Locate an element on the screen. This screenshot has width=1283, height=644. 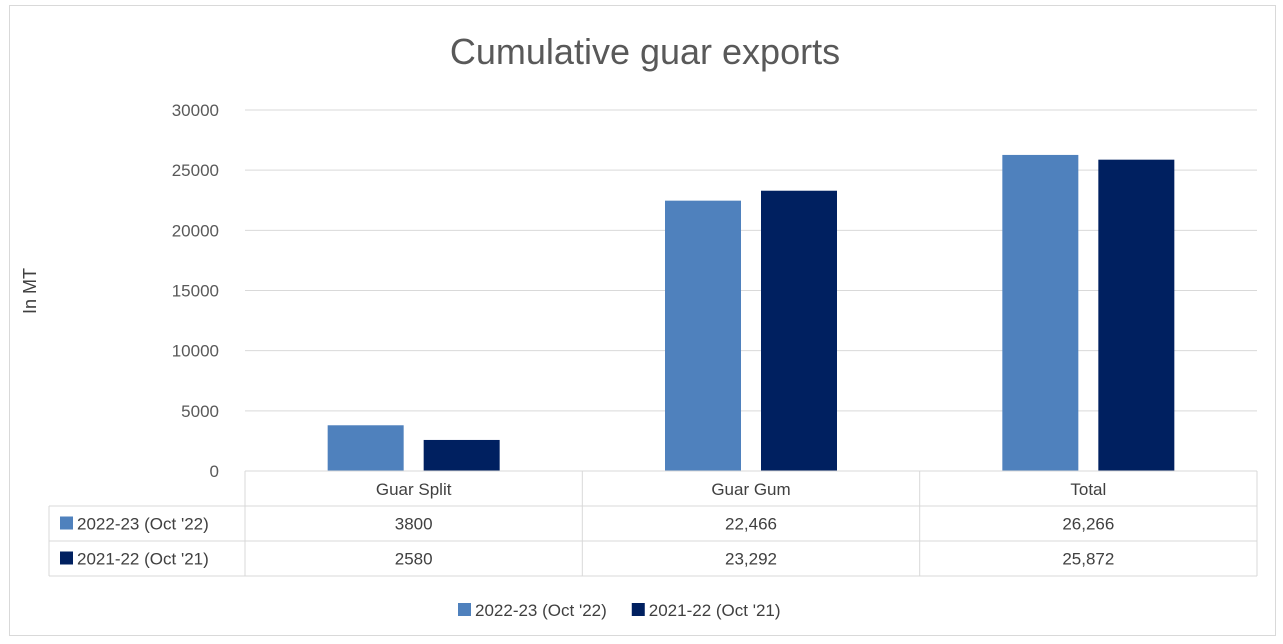
legend: 2022-23 (Oct '22) 2021-22 (Oct '21) is located at coordinates (619, 610).